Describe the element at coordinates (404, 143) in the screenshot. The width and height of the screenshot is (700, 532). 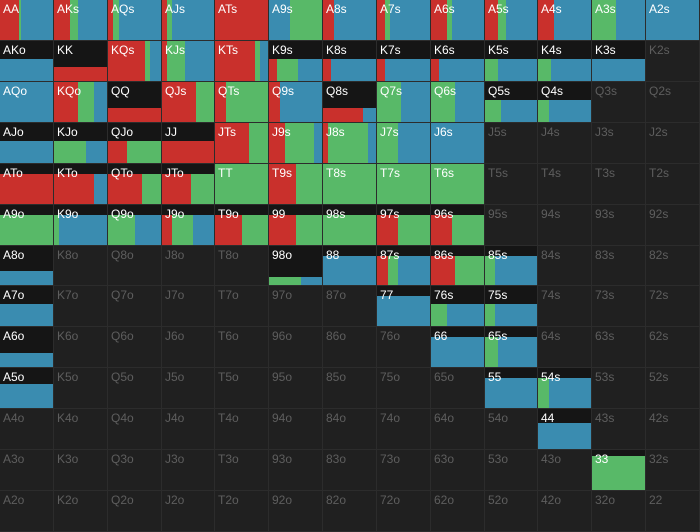
I see `hand-cell-J7s: J7s` at that location.